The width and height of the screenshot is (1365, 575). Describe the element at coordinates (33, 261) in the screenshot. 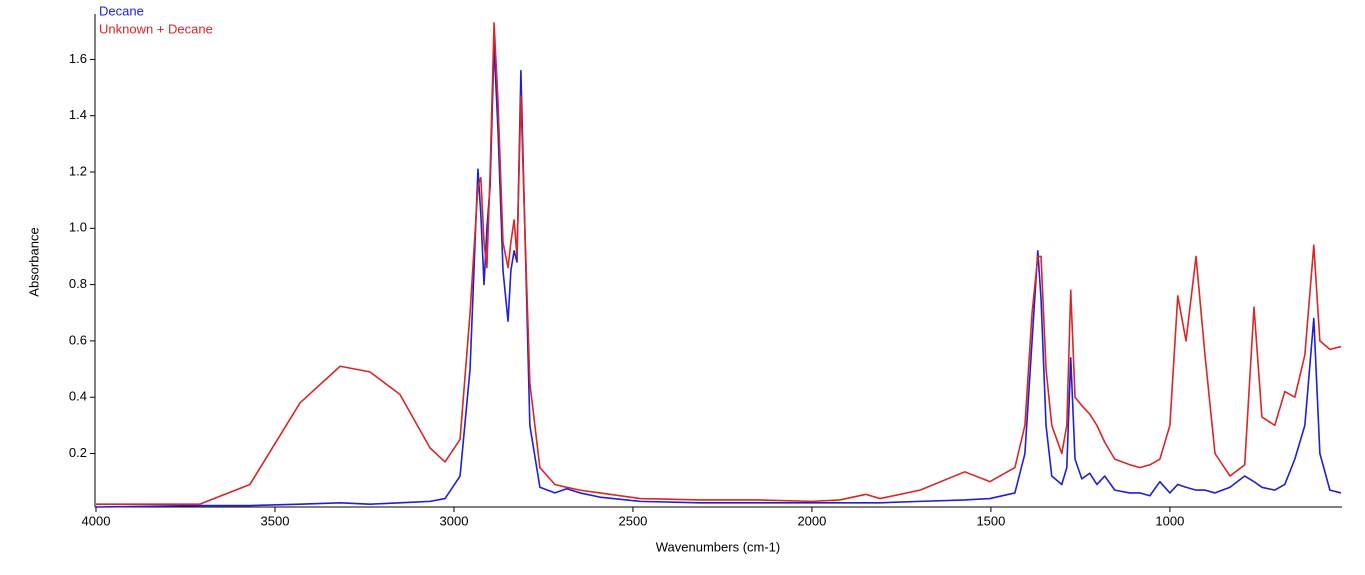

I see `y-axis-label: Absorbance` at that location.